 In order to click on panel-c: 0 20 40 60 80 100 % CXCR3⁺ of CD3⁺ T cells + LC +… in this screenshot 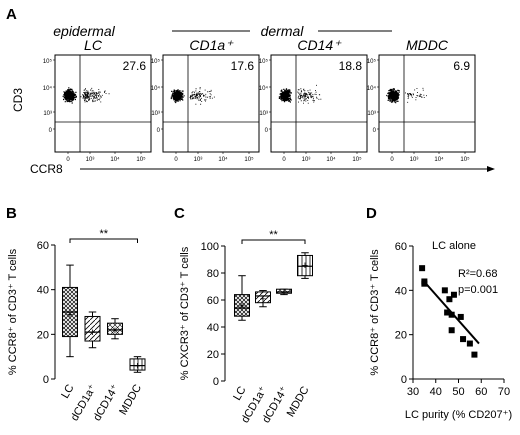, I will do `click(246, 327)`.